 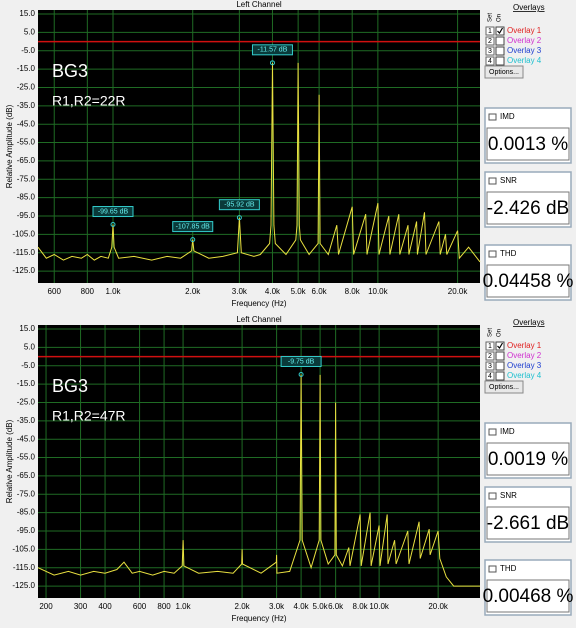 I want to click on readout-name: THD, so click(x=508, y=253).